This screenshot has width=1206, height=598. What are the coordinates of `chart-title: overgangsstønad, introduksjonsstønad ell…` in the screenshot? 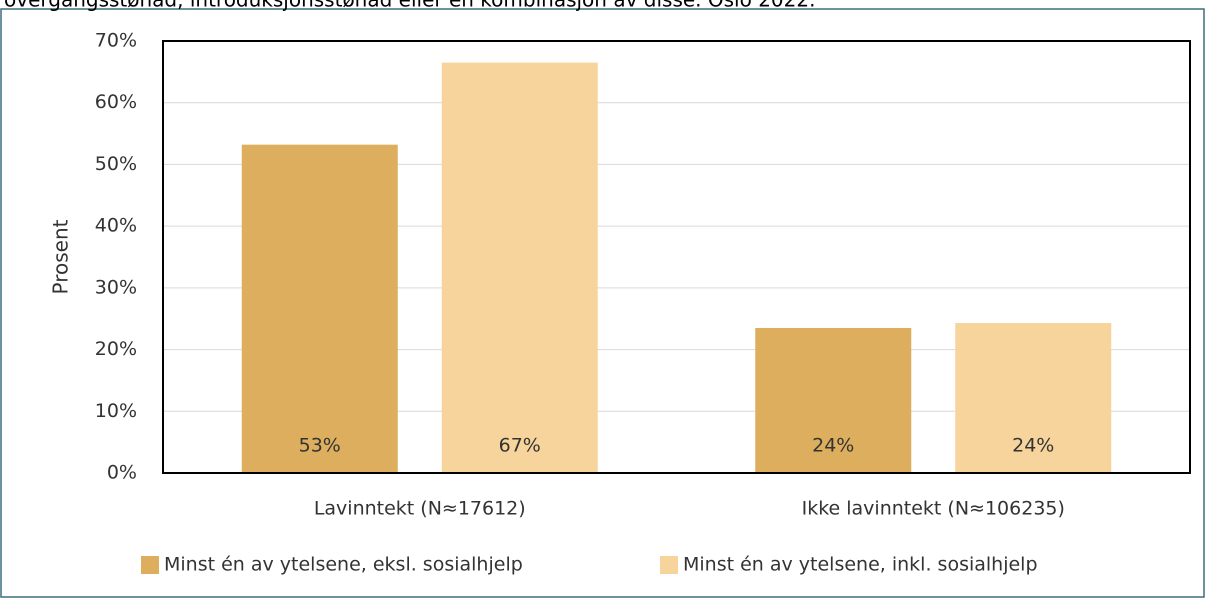 It's located at (409, 6).